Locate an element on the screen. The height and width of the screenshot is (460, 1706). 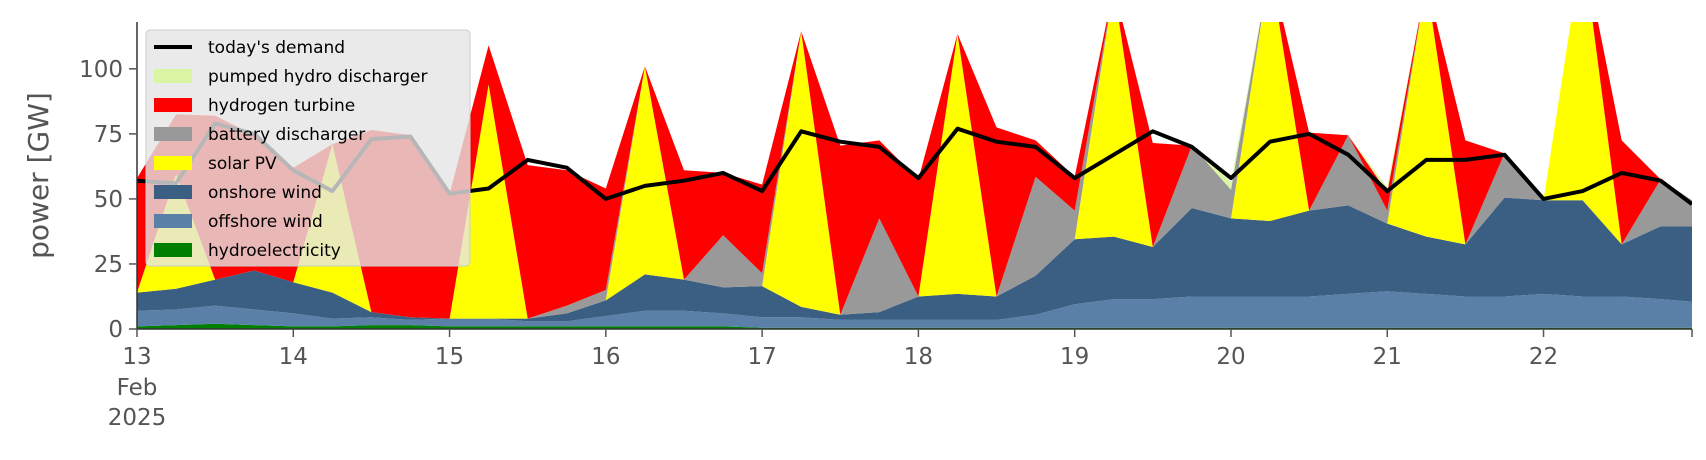
legend-label-pumped-hydro-discharger: pumped hydro discharger is located at coordinates (317, 77).